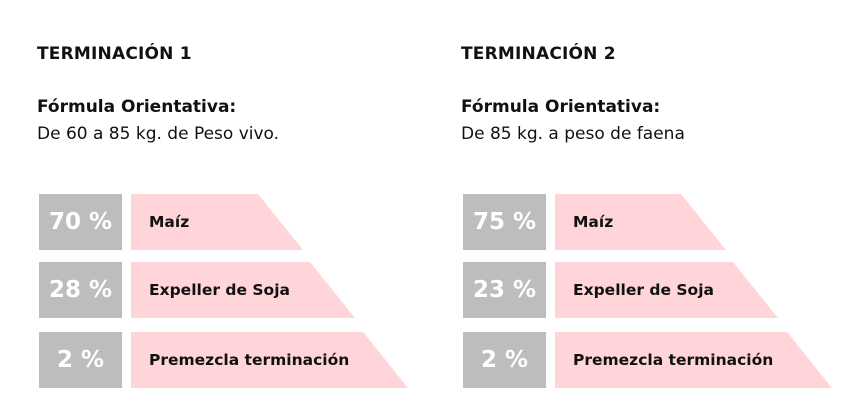  I want to click on percent-badge: 23 %, so click(504, 290).